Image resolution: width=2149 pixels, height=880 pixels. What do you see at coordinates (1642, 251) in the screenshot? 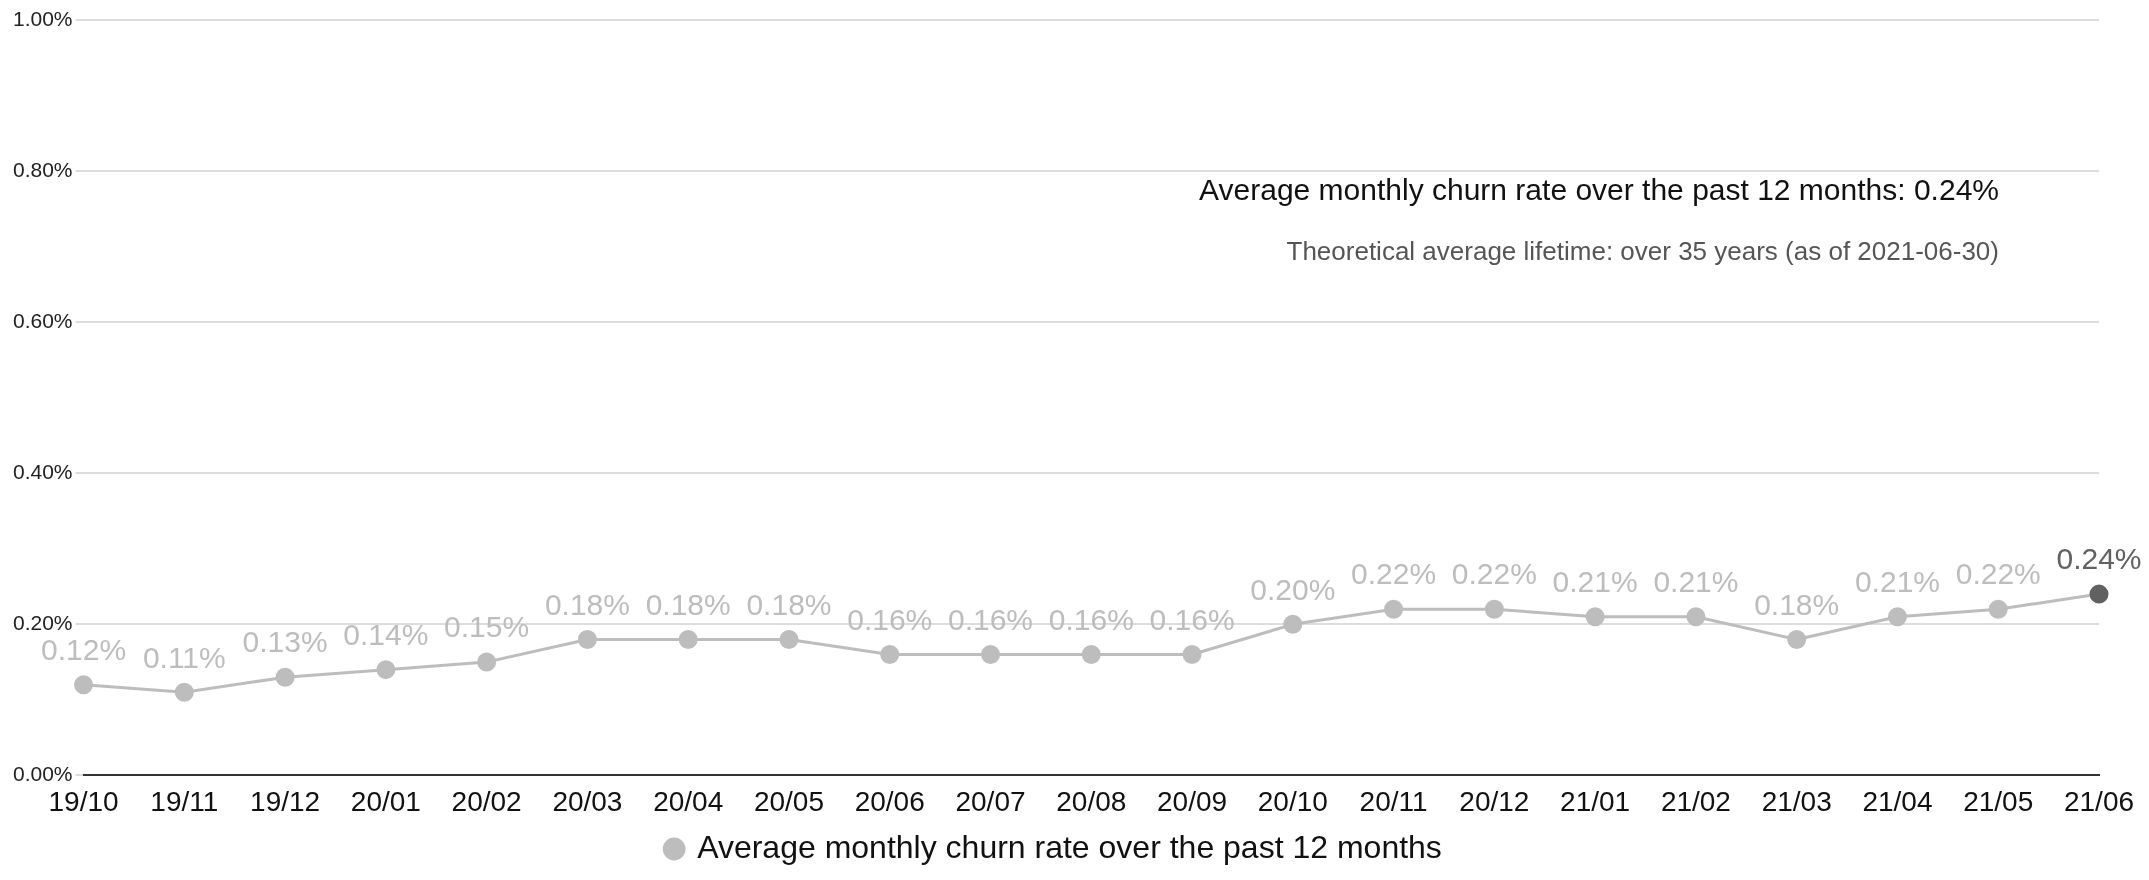
I see `annotation: Theoretical average lifetime: over 35 years (as of 2021-06-30)` at bounding box center [1642, 251].